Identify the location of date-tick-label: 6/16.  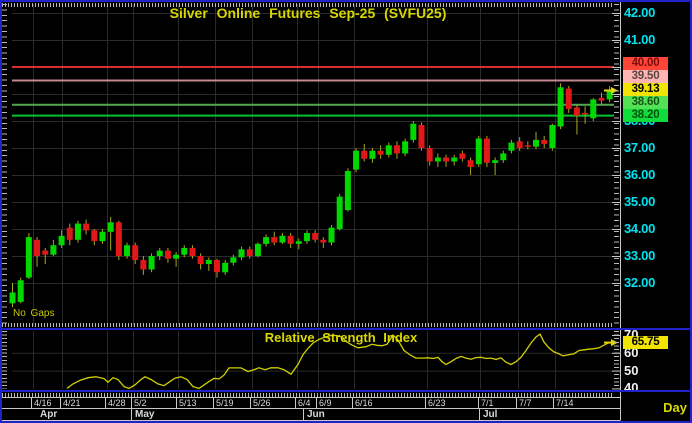
(364, 403).